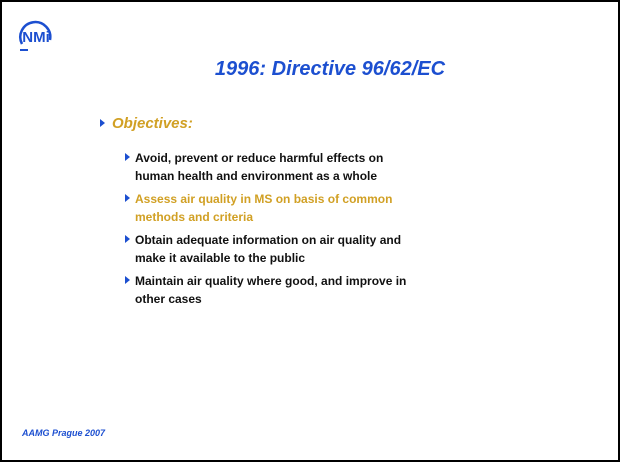 Image resolution: width=620 pixels, height=462 pixels. I want to click on logo-text: NMi, so click(36, 37).